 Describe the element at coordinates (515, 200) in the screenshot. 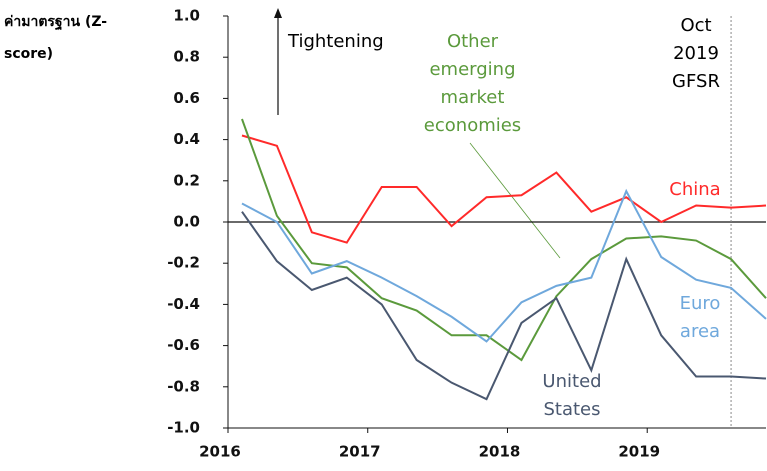

I see `leader-line` at that location.